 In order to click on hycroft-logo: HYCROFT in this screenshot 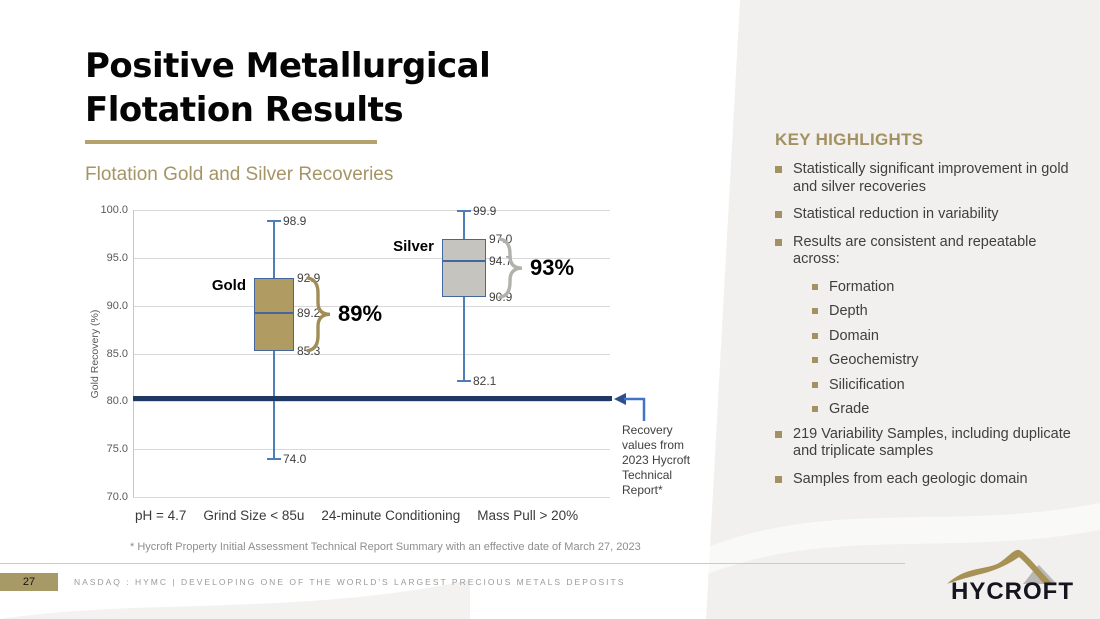, I will do `click(1010, 576)`.